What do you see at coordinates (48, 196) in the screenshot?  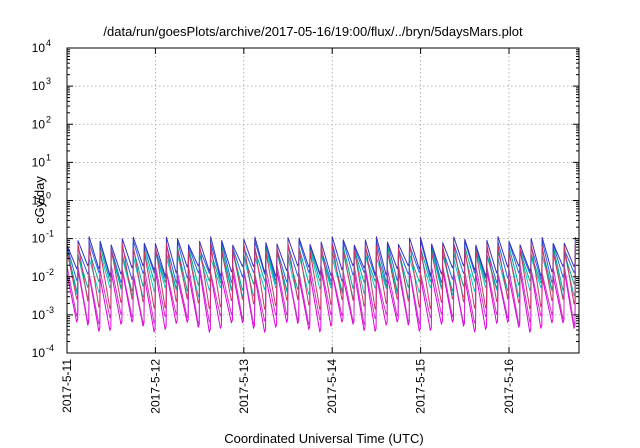 I see `y-tick-exponent: 0` at bounding box center [48, 196].